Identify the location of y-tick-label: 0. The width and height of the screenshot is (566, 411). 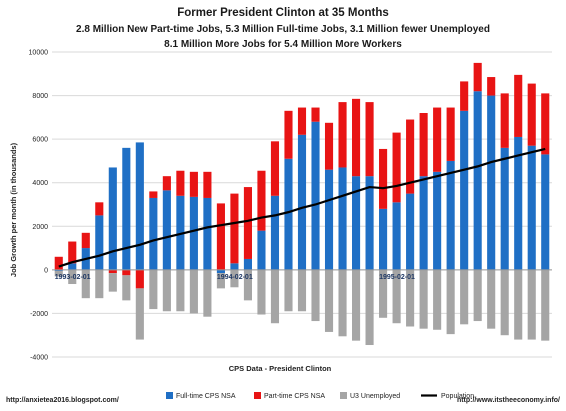
(46, 270).